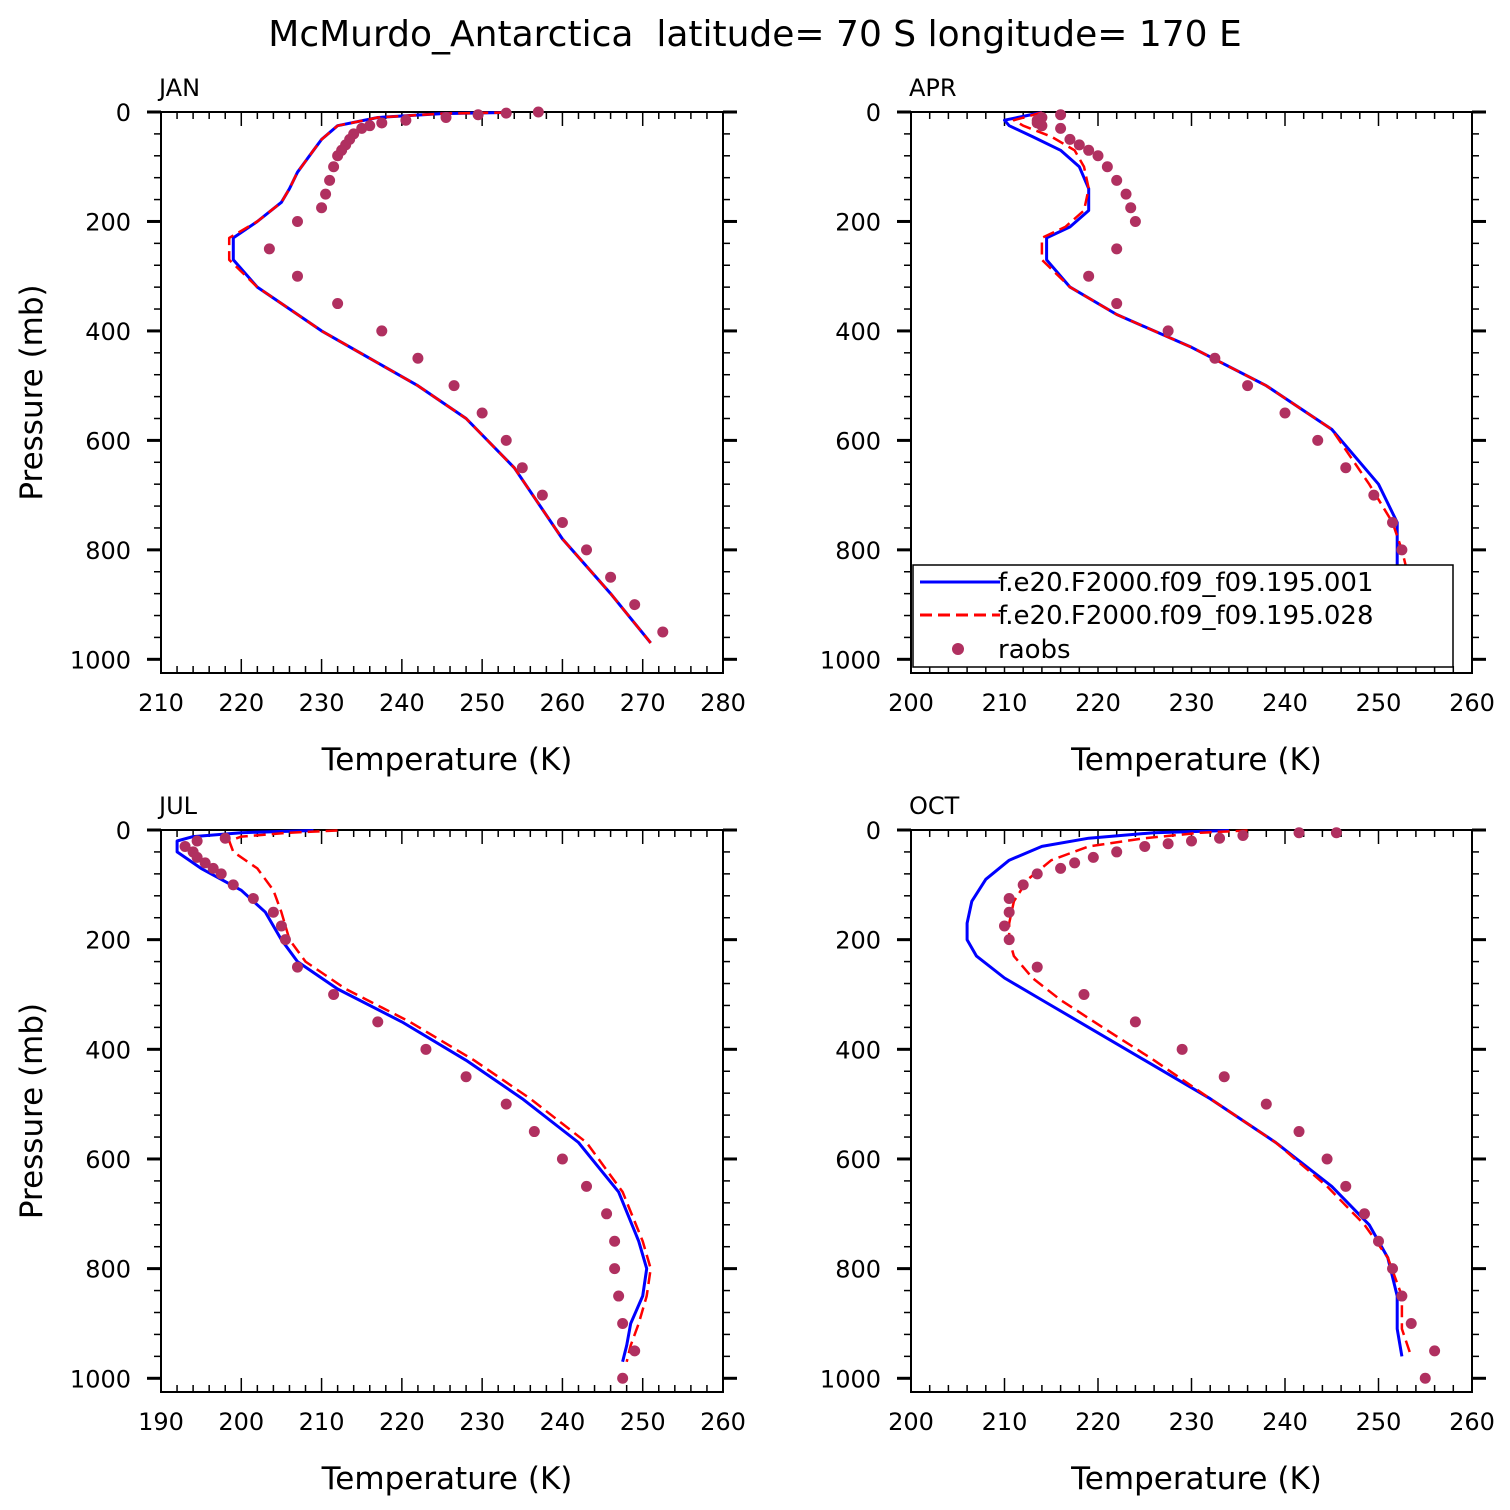 The width and height of the screenshot is (1510, 1510). Describe the element at coordinates (1186, 583) in the screenshot. I see `legend-entry-label: f.e20.F2000.f09_f09.195.001` at that location.